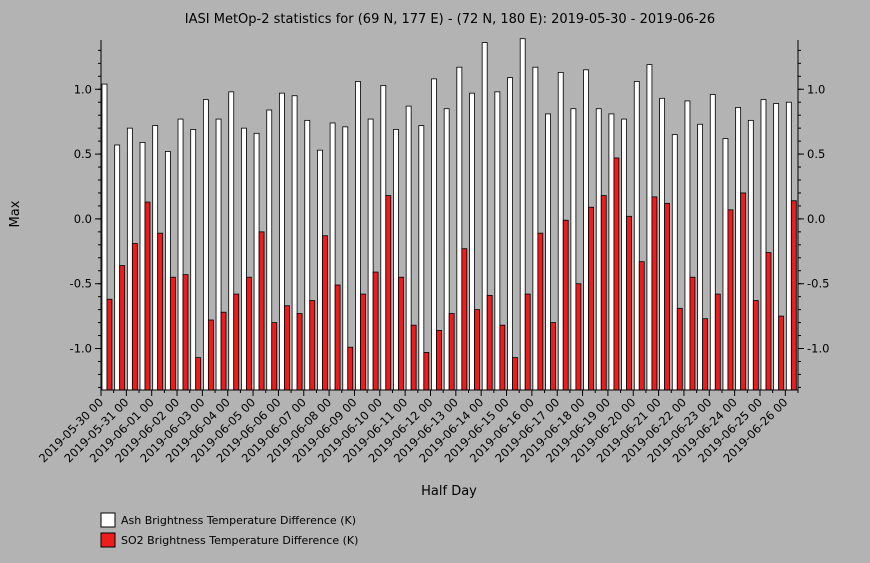 This screenshot has height=563, width=870. I want to click on y-tick-label-right: -1.0, so click(818, 349).